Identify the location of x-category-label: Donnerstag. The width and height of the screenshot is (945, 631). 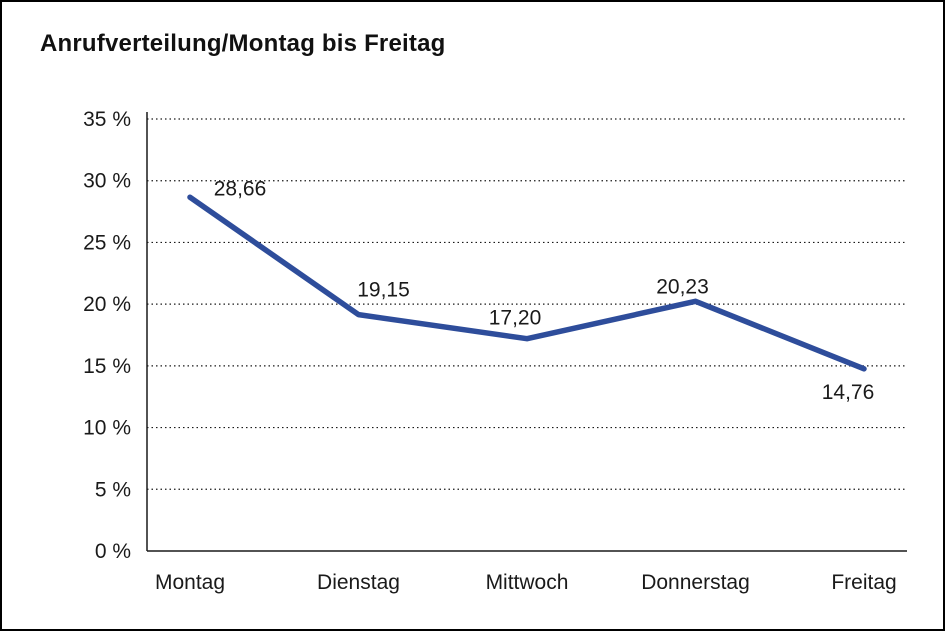
(695, 582).